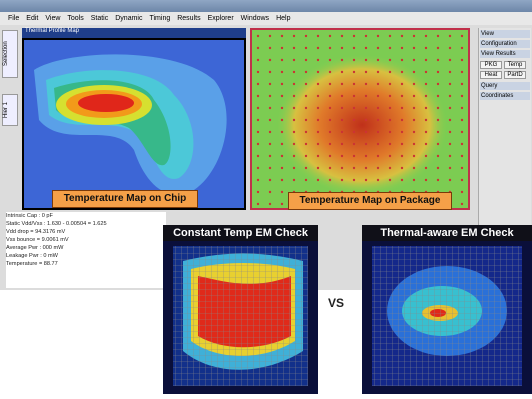 Image resolution: width=532 pixels, height=399 pixels. What do you see at coordinates (505, 54) in the screenshot?
I see `section-header: View Results` at bounding box center [505, 54].